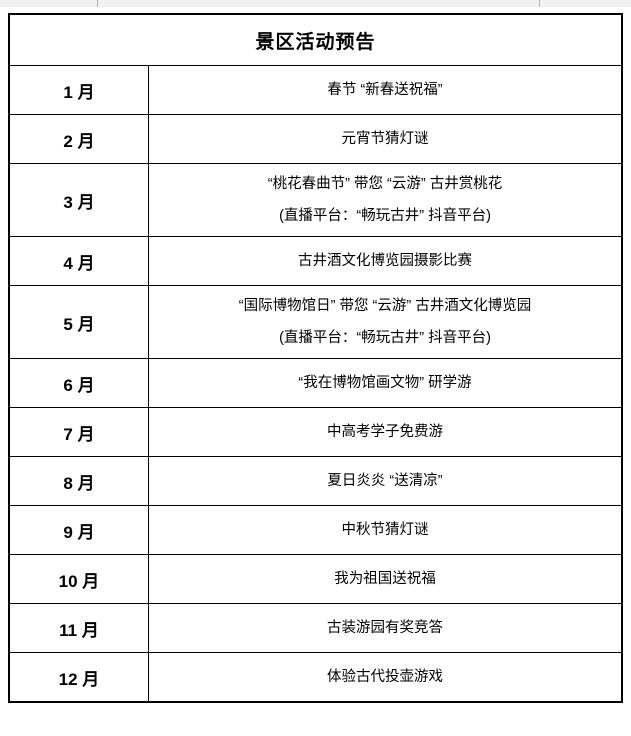 Image resolution: width=631 pixels, height=736 pixels. I want to click on table-row-december: 12 月 体验古代投壶游戏, so click(315, 676).